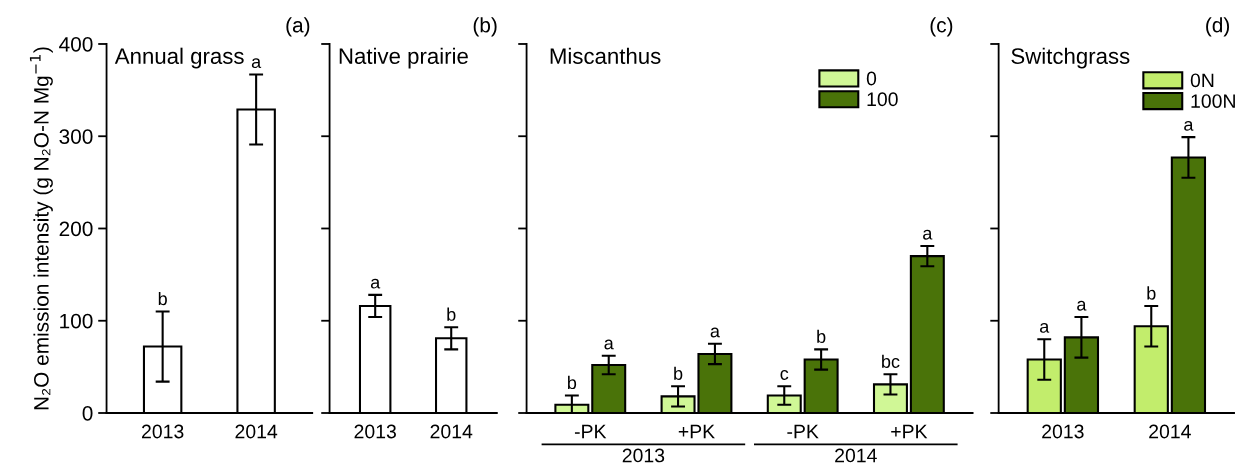  Describe the element at coordinates (784, 375) in the screenshot. I see `data-label: c` at that location.